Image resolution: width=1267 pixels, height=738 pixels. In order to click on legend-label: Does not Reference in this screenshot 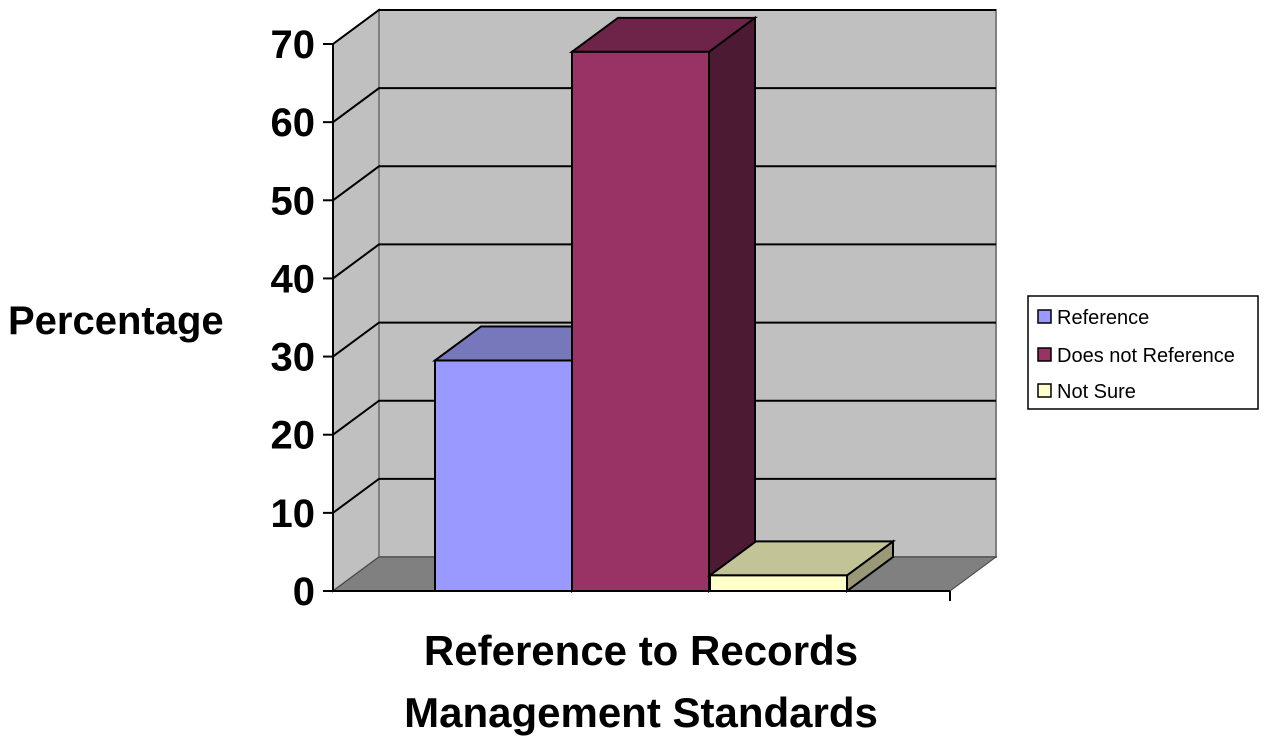, I will do `click(1146, 356)`.